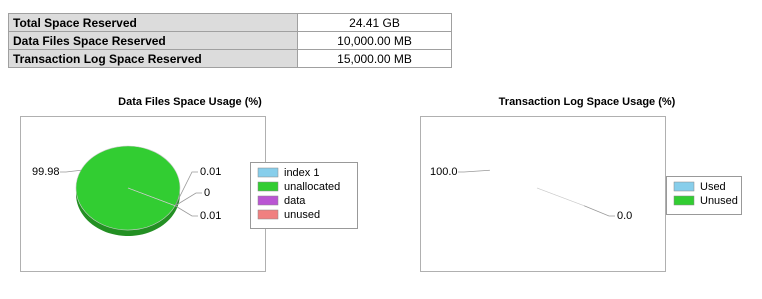 The image size is (762, 299). What do you see at coordinates (719, 201) in the screenshot?
I see `legend-label: Unused` at bounding box center [719, 201].